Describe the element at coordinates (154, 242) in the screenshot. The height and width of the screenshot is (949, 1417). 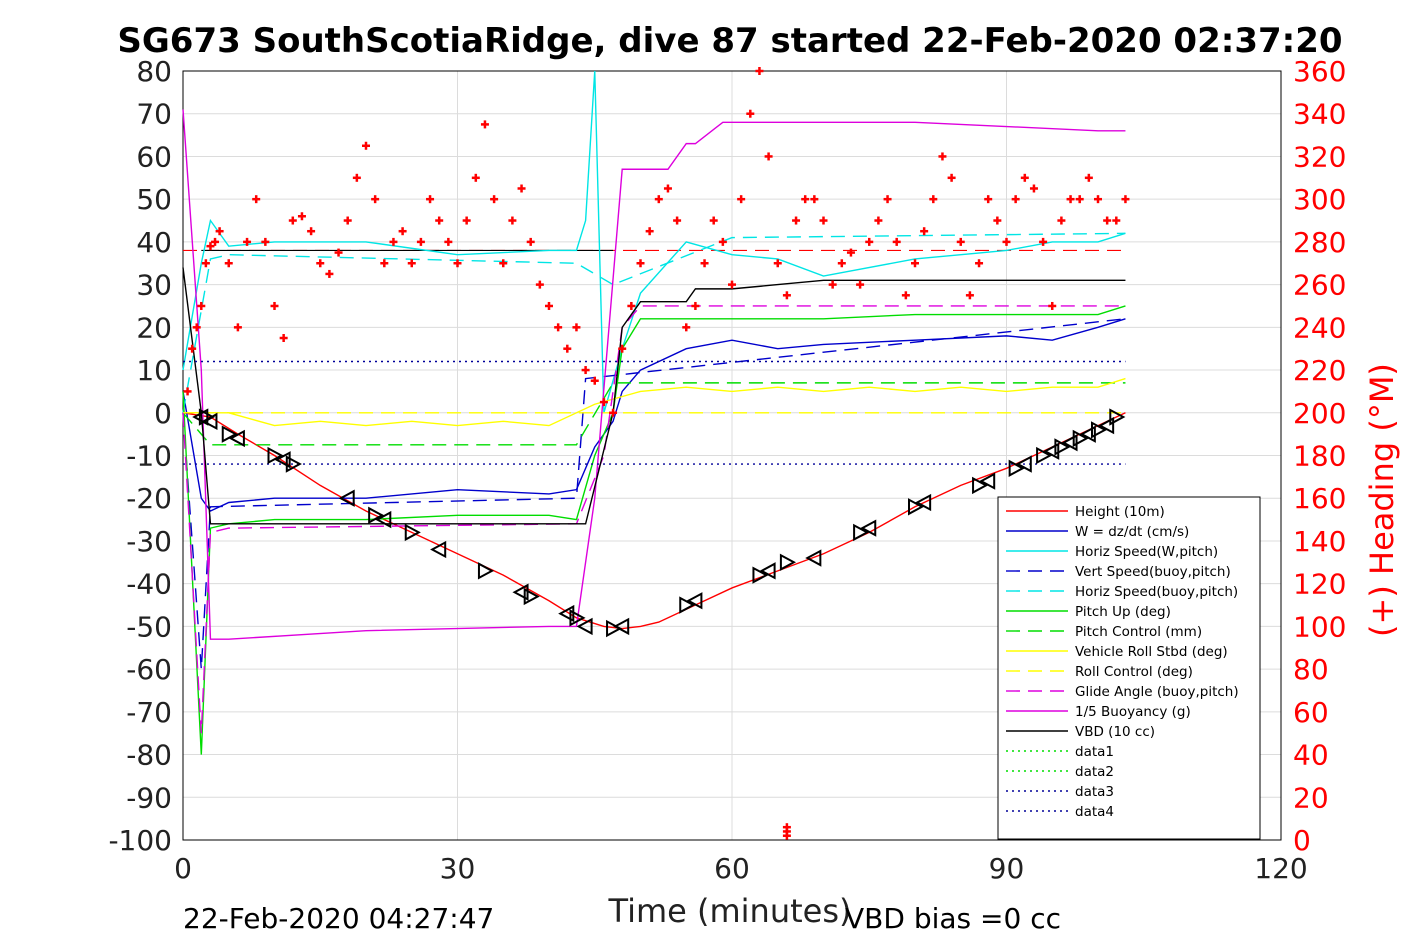
I see `y-tick-label: 40` at that location.